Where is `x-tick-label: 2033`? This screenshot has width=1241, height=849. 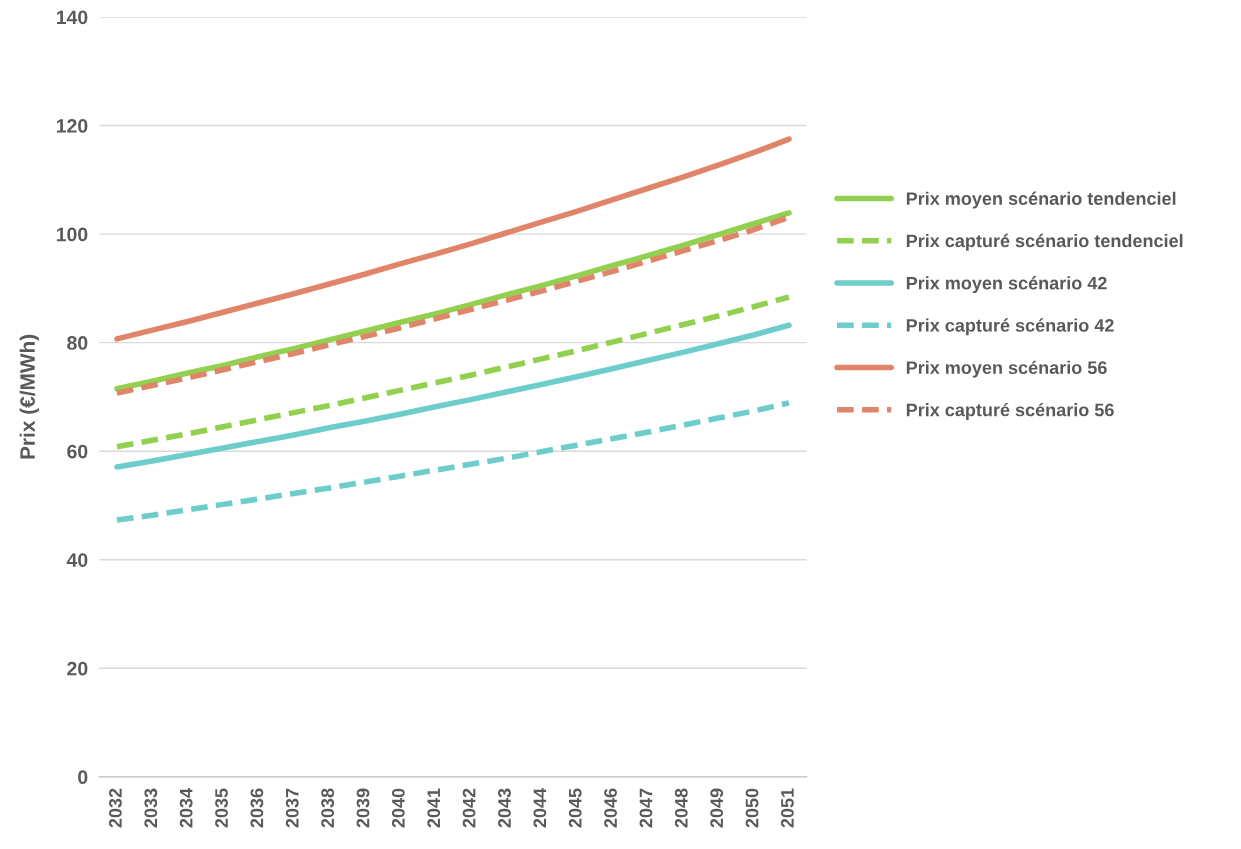
x-tick-label: 2033 is located at coordinates (151, 808).